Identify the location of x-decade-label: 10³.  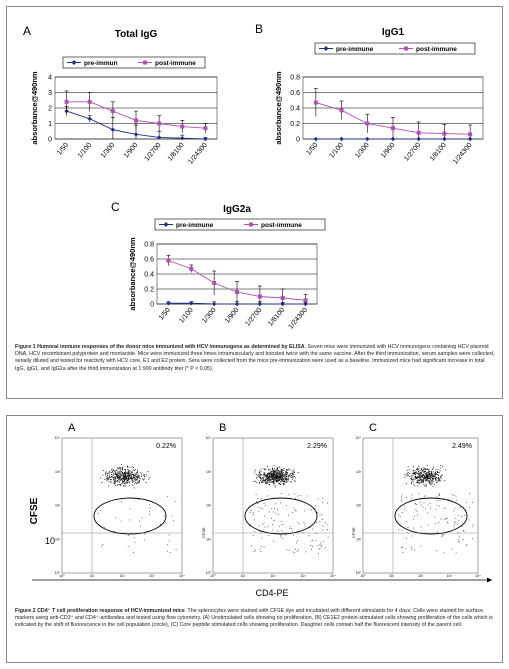
(152, 576).